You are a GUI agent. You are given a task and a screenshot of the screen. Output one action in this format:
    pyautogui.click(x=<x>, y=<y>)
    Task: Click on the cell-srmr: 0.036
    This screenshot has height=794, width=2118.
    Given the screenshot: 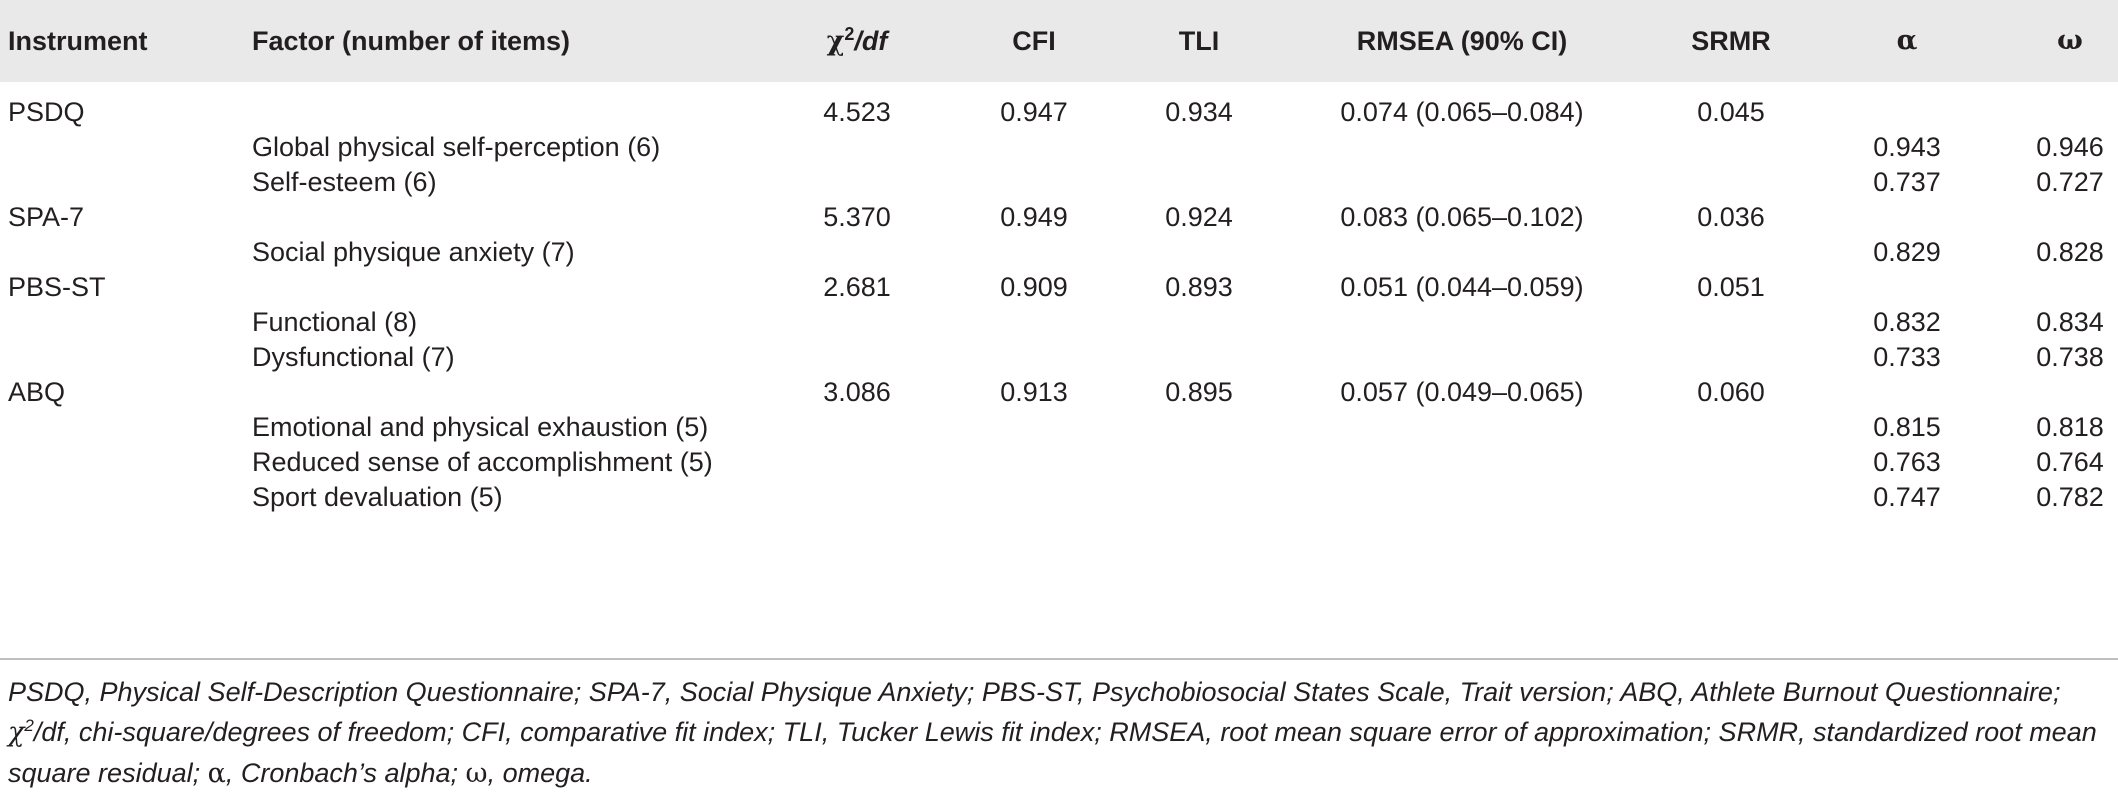 What is the action you would take?
    pyautogui.click(x=1731, y=217)
    